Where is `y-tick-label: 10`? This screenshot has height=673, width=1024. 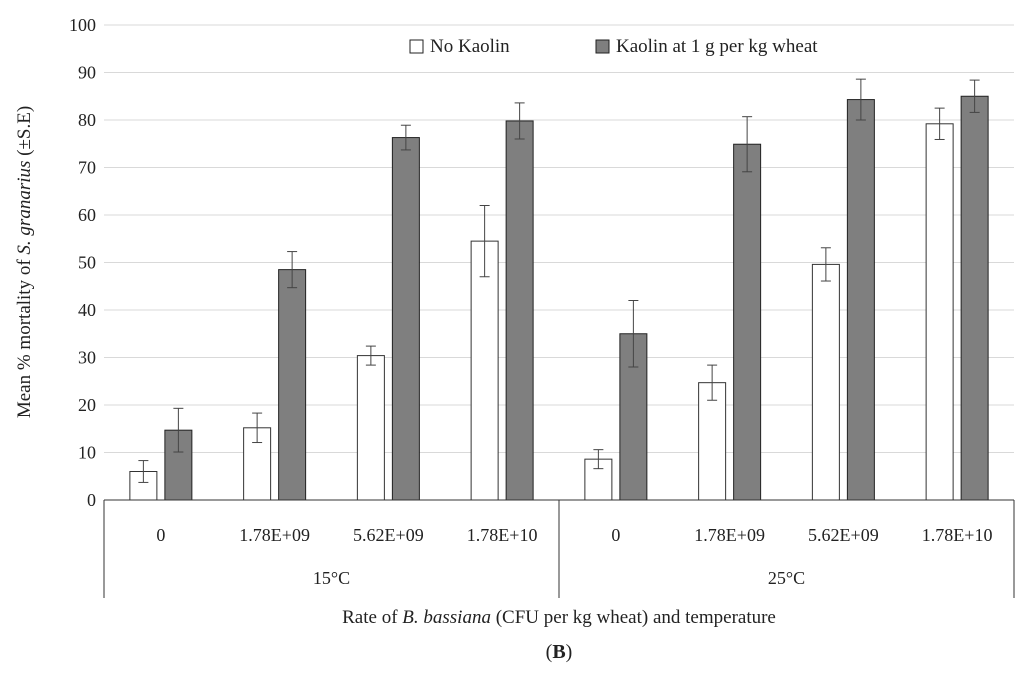
y-tick-label: 10 is located at coordinates (87, 453).